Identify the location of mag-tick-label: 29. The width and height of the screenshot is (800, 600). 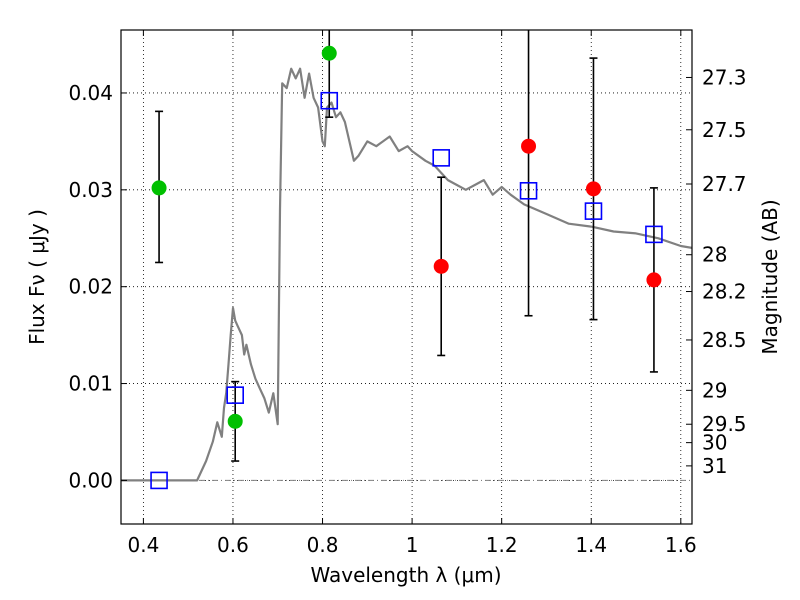
(714, 390).